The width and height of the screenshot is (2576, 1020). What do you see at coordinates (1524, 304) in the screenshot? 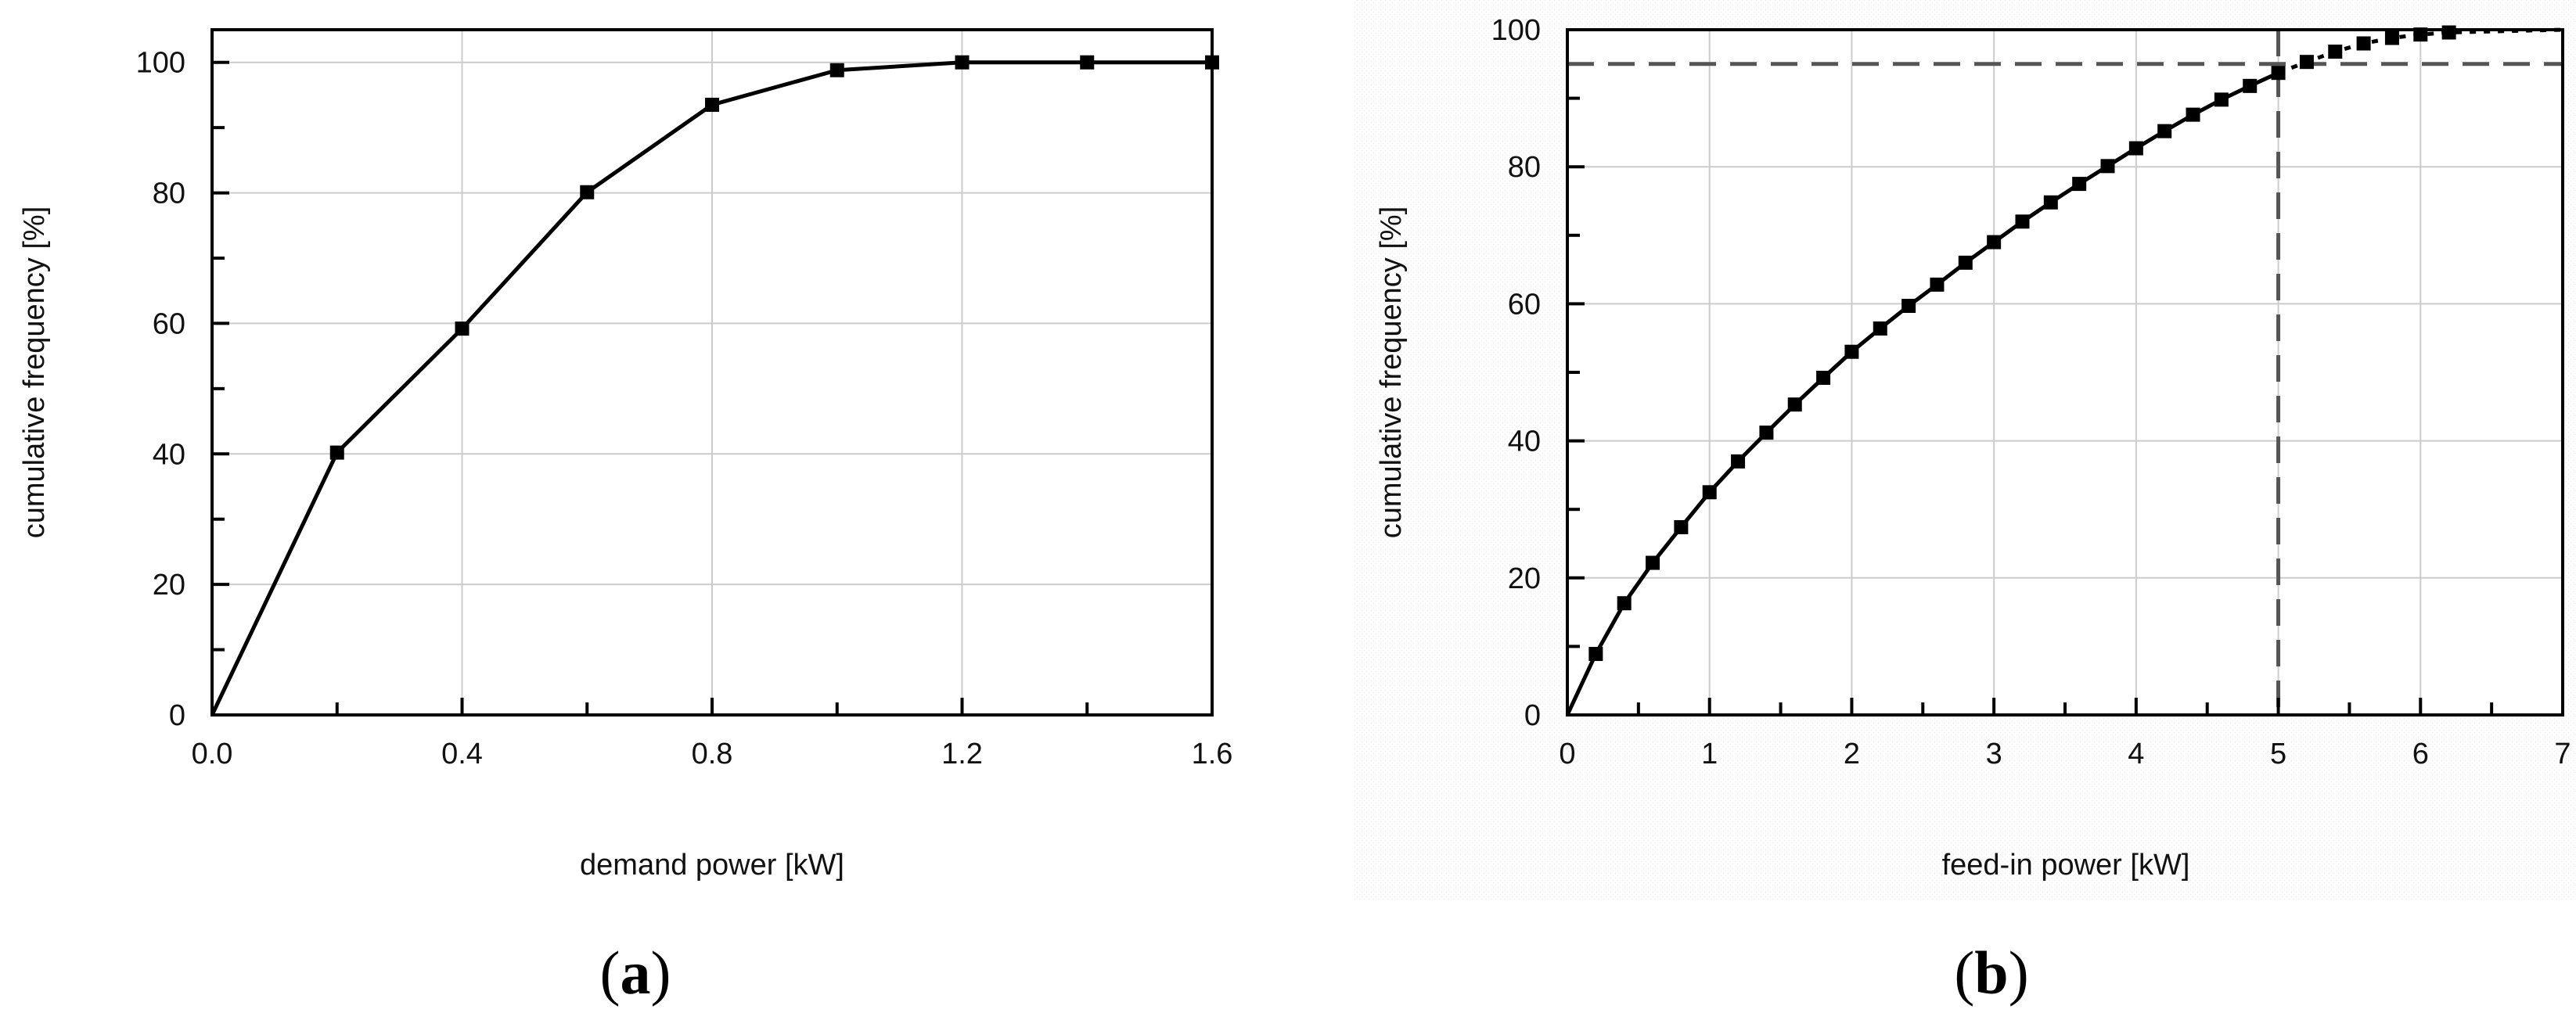
I see `y-tick-label-b-3: 60` at bounding box center [1524, 304].